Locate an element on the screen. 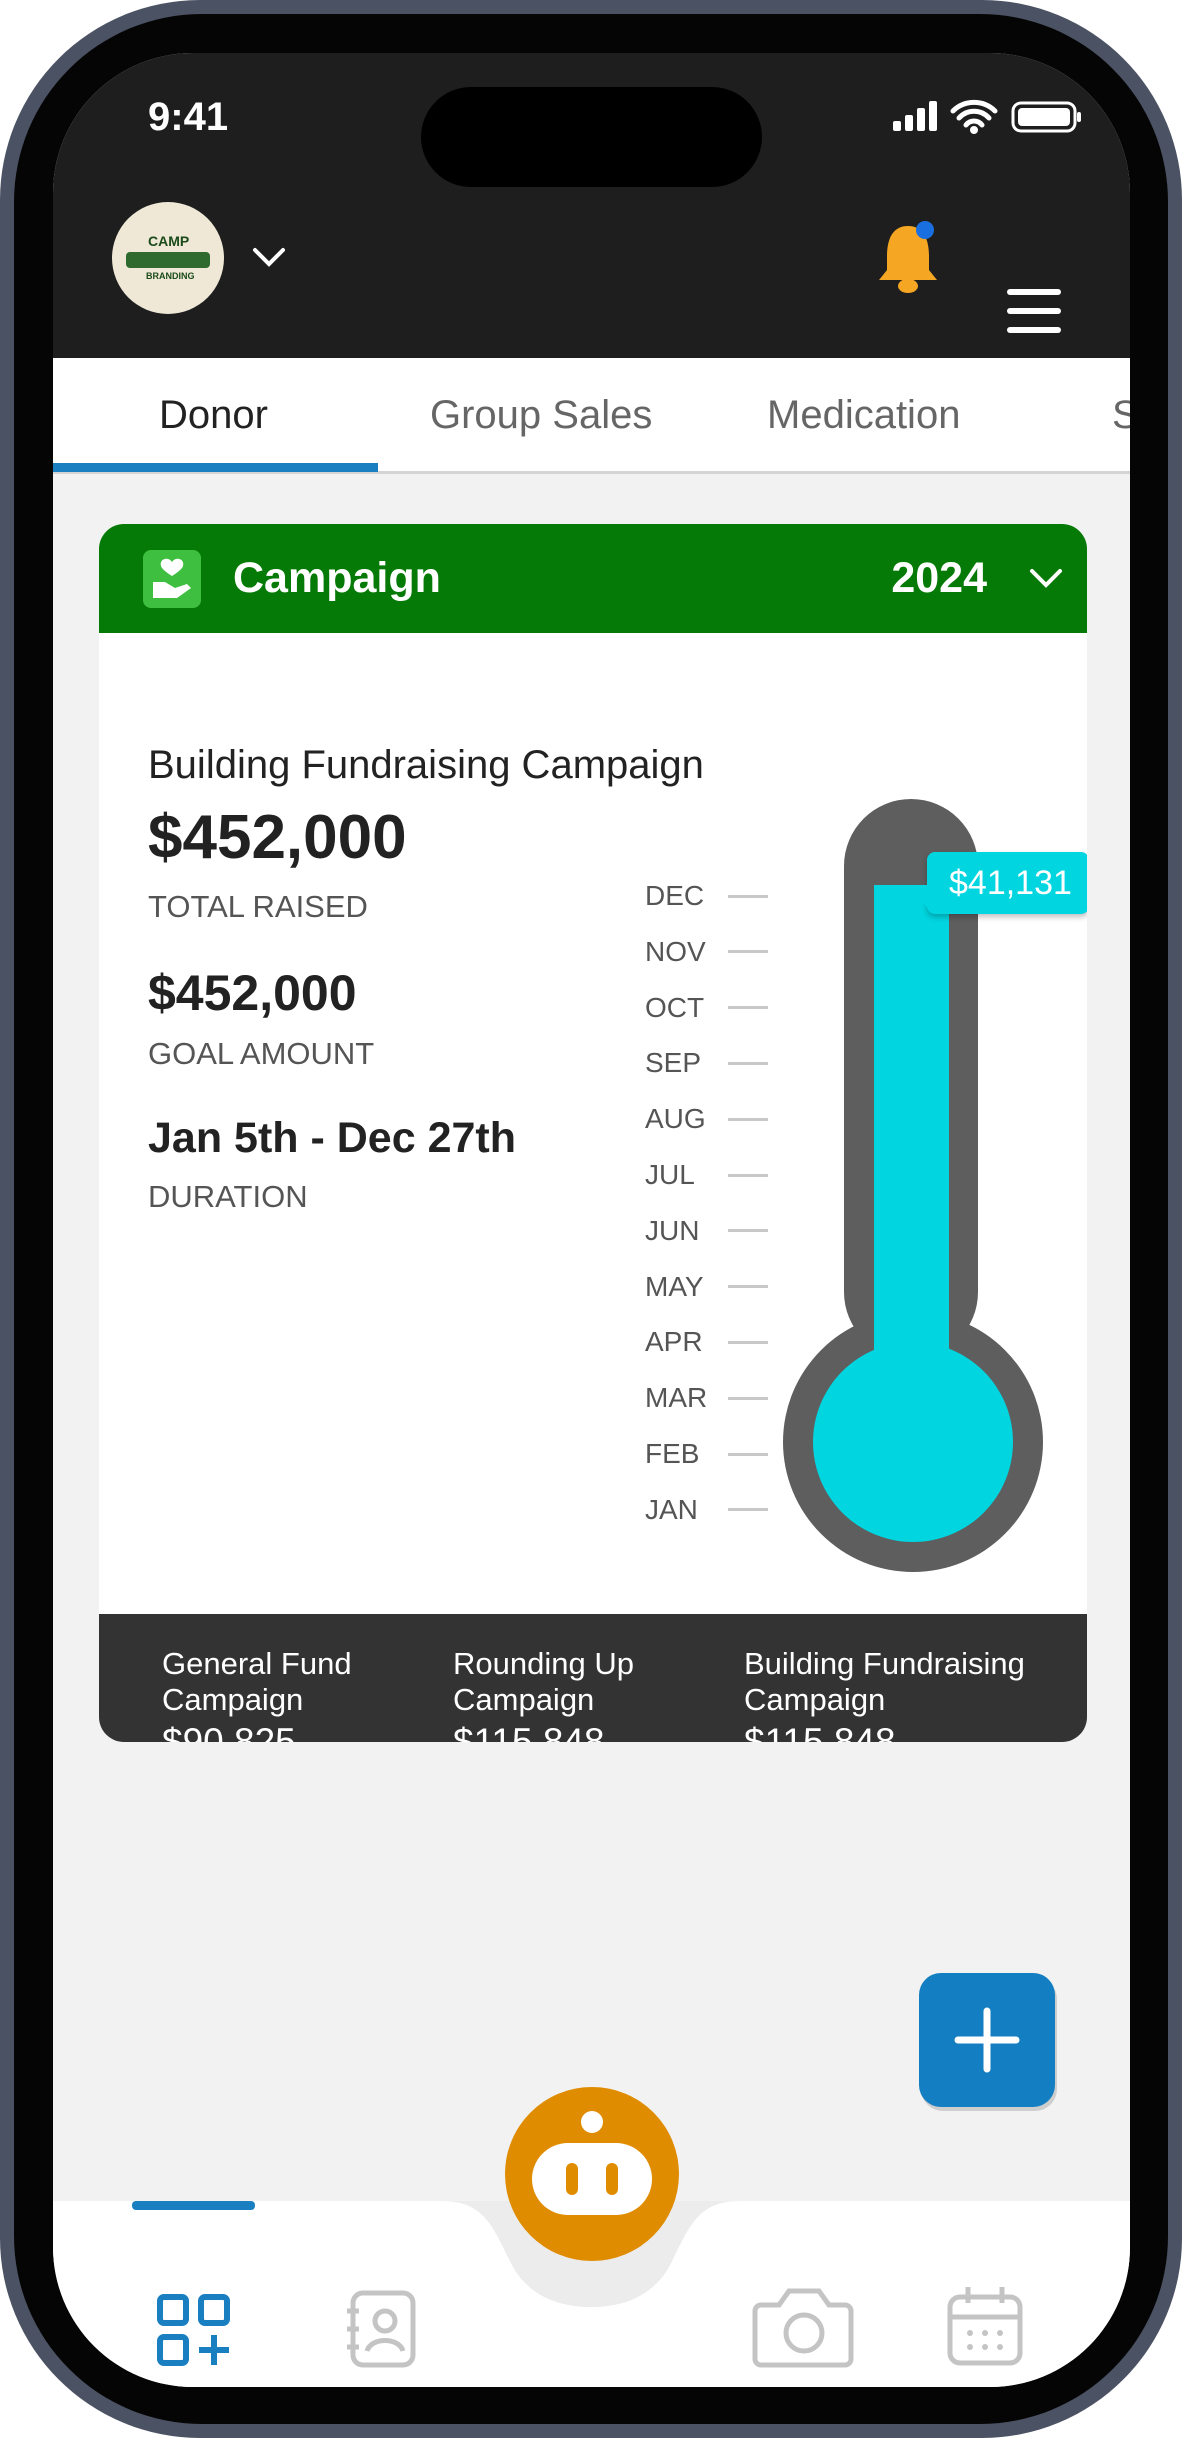 Image resolution: width=1182 pixels, height=2438 pixels. year-selector: 2024 is located at coordinates (939, 578).